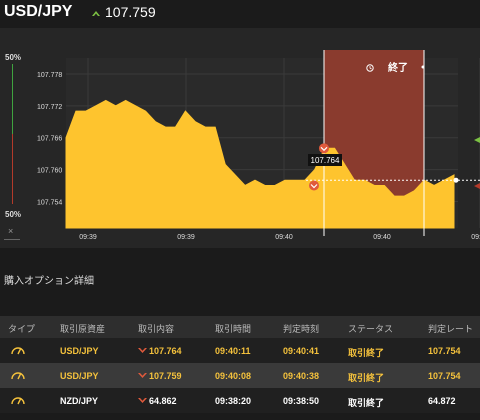 The height and width of the screenshot is (420, 480). Describe the element at coordinates (233, 401) in the screenshot. I see `trade-time-cell: 09:38:20` at that location.